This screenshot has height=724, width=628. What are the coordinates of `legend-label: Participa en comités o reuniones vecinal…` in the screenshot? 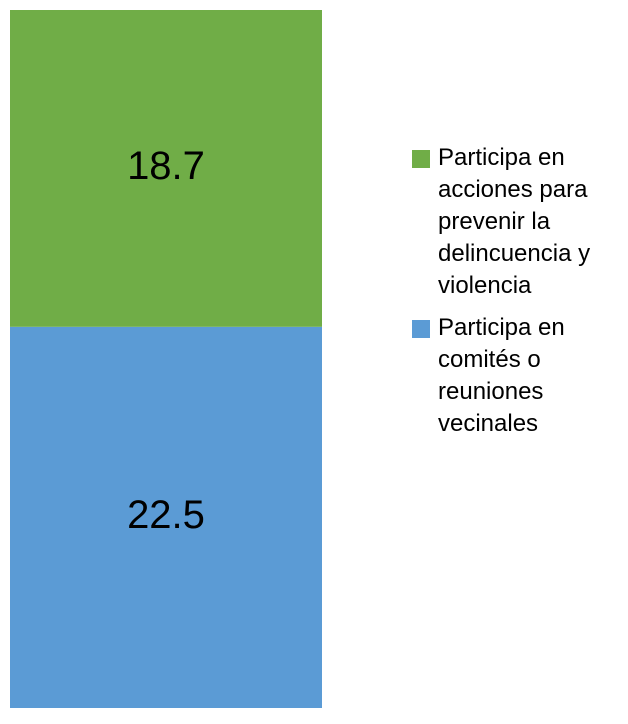 It's located at (501, 375).